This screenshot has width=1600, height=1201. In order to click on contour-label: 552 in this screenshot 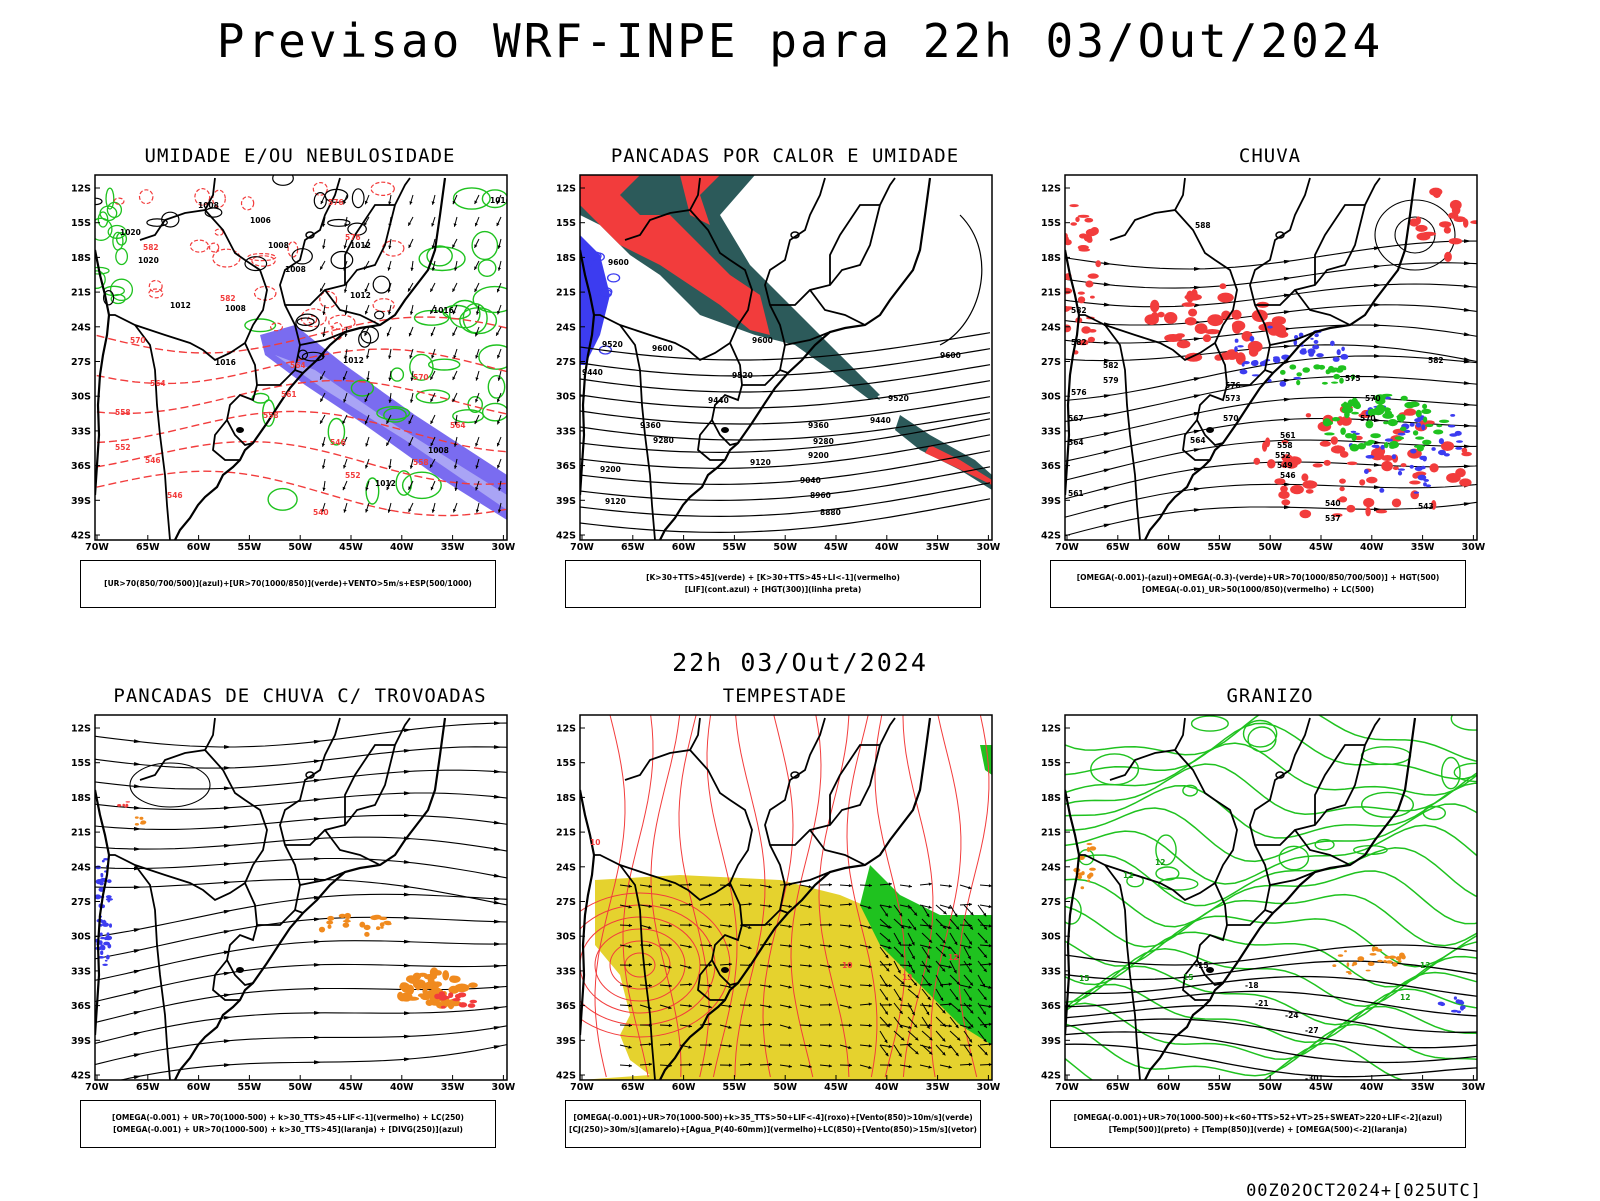, I will do `click(123, 447)`.